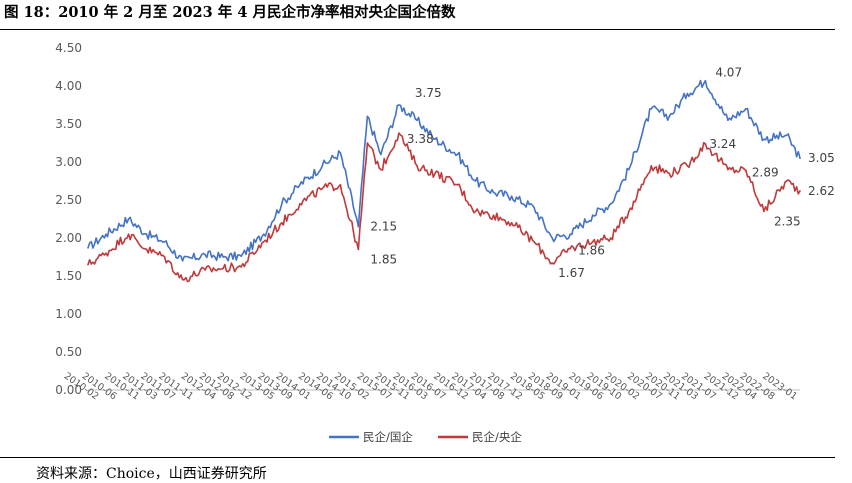 This screenshot has width=852, height=483. What do you see at coordinates (728, 73) in the screenshot?
I see `data-label: 4.07` at bounding box center [728, 73].